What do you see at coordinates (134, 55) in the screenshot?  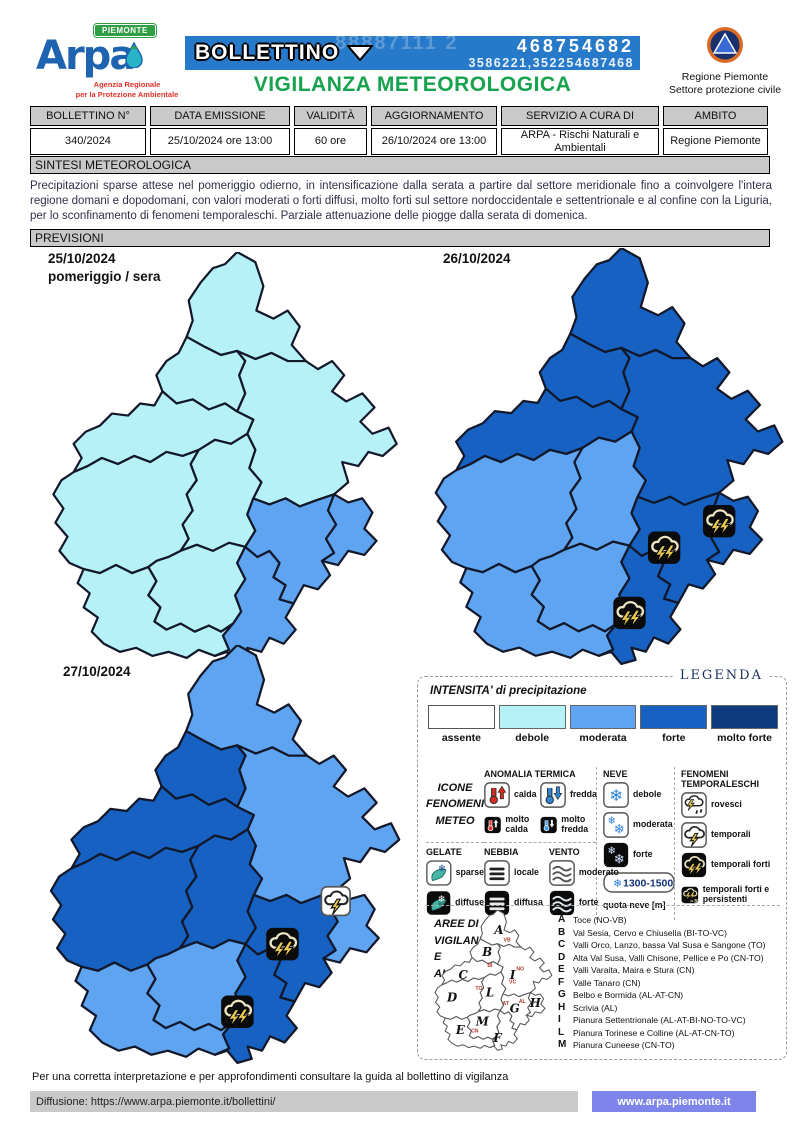 I see `arpa-drop-icon` at bounding box center [134, 55].